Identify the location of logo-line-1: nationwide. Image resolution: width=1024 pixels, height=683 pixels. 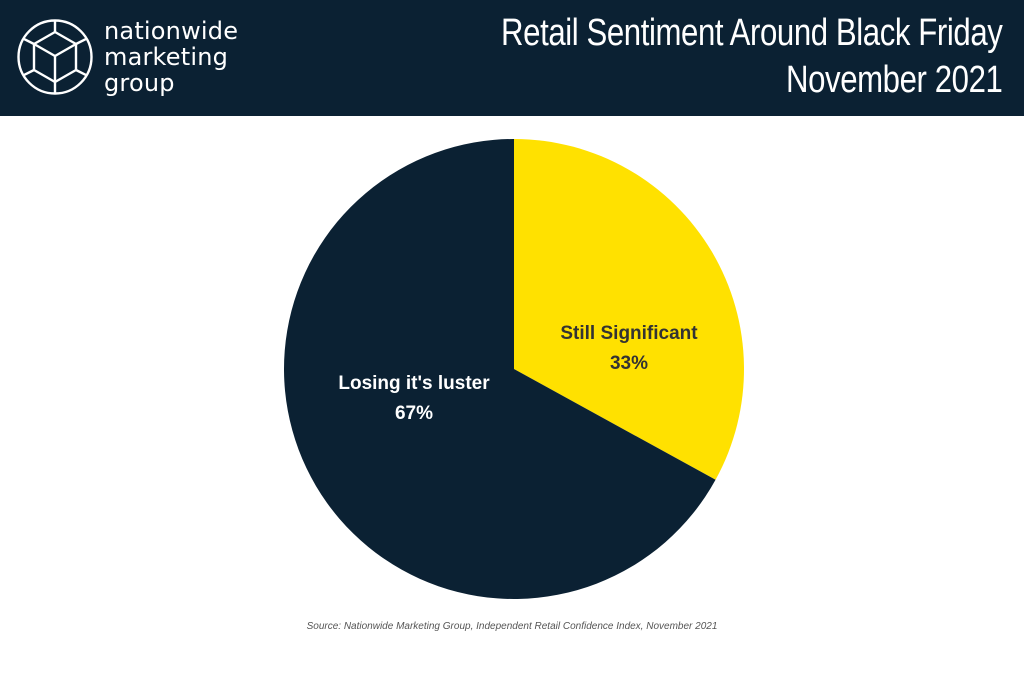
(171, 31).